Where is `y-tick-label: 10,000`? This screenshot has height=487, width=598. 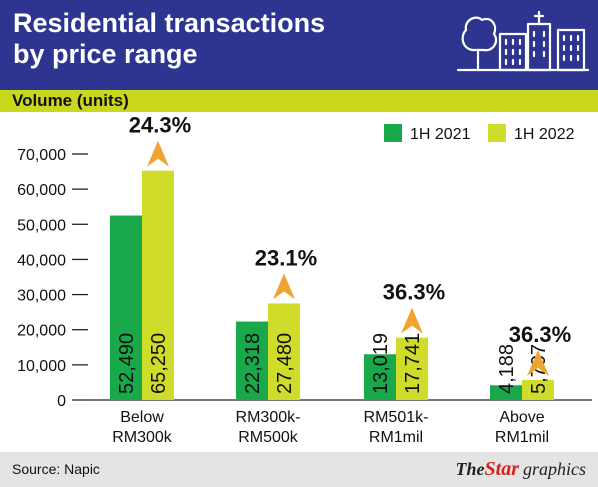 y-tick-label: 10,000 is located at coordinates (41, 366).